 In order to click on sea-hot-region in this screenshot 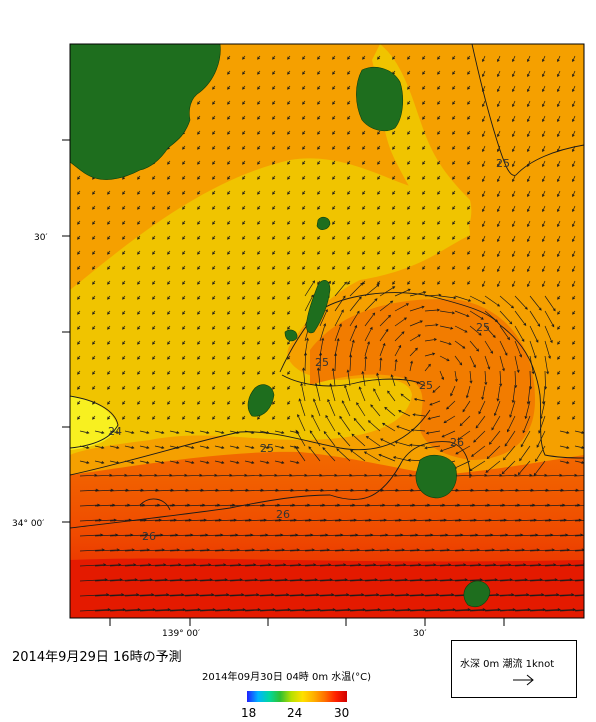, I will do `click(327, 588)`.